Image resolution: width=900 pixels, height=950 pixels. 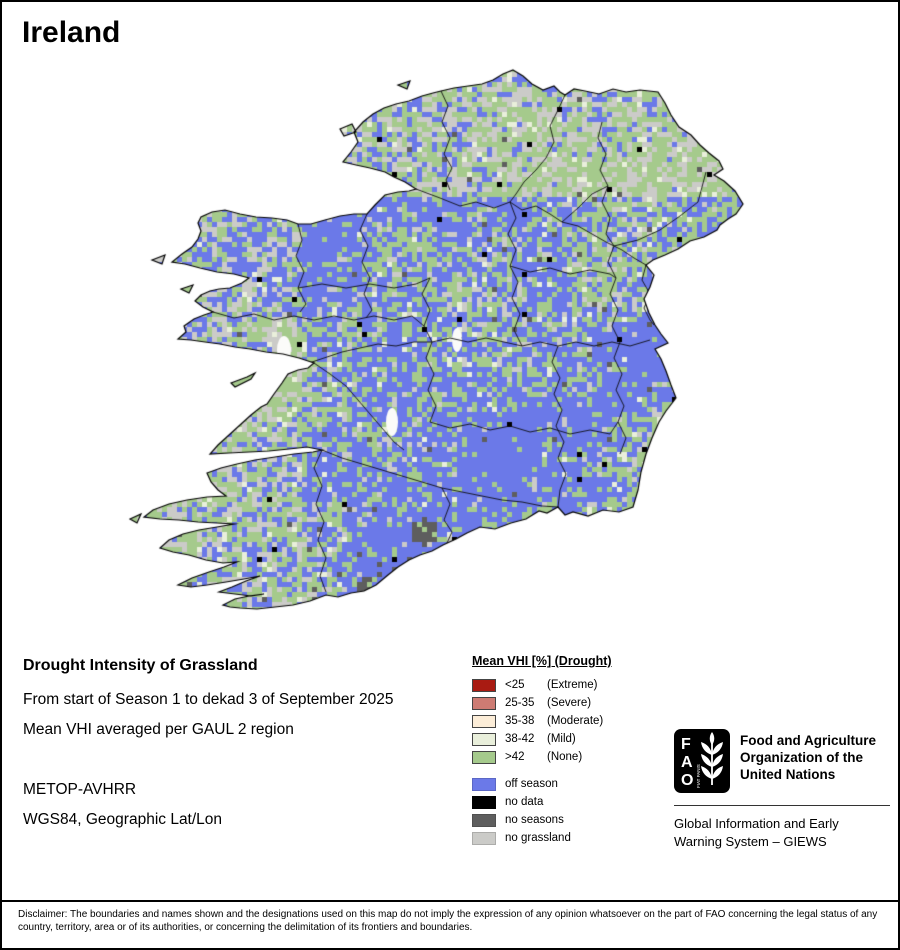 I want to click on legend-row-severe: 25-35 (Severe), so click(x=572, y=703).